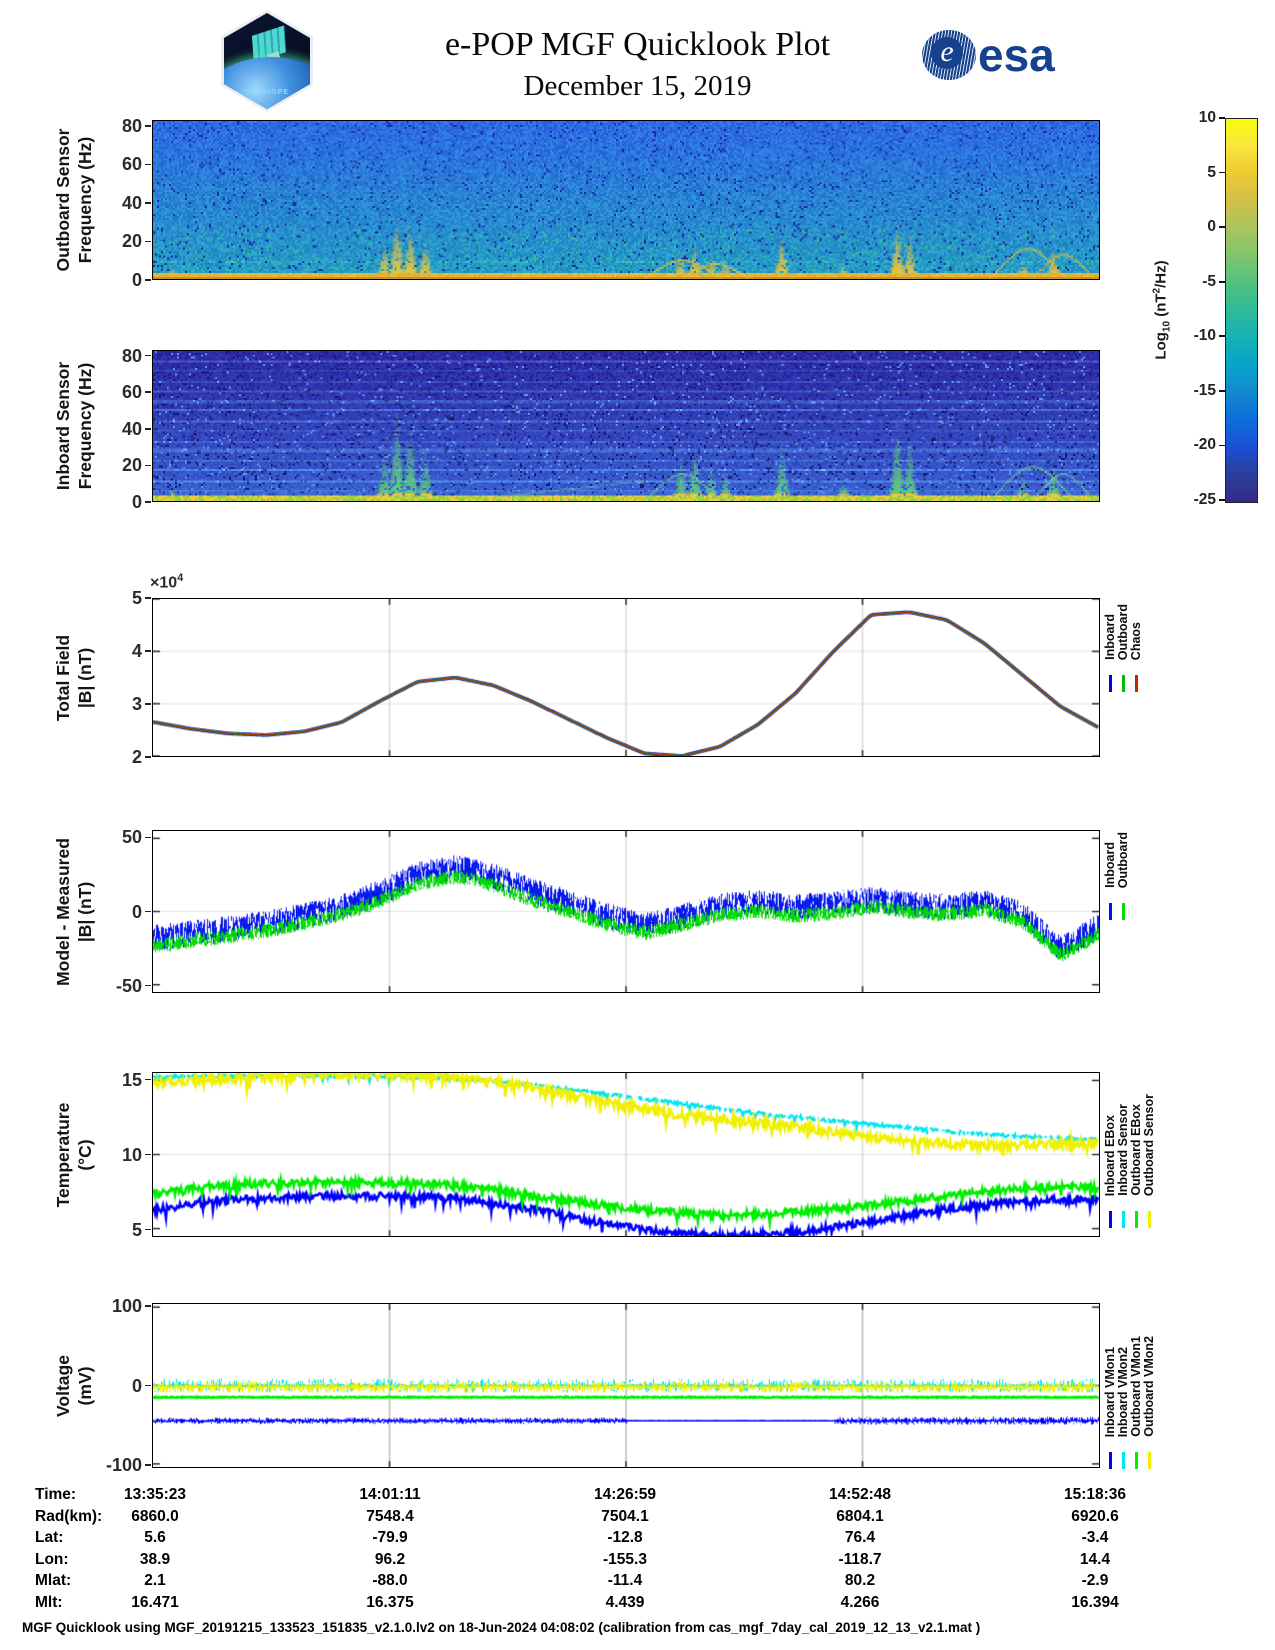 Image resolution: width=1275 pixels, height=1650 pixels. I want to click on legend-entry: Outboard, so click(1123, 596).